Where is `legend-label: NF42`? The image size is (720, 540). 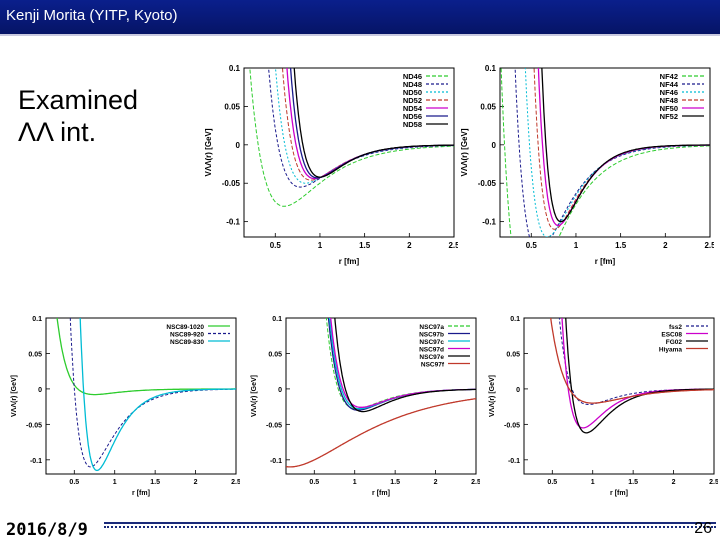
legend-label: NF42 is located at coordinates (669, 76).